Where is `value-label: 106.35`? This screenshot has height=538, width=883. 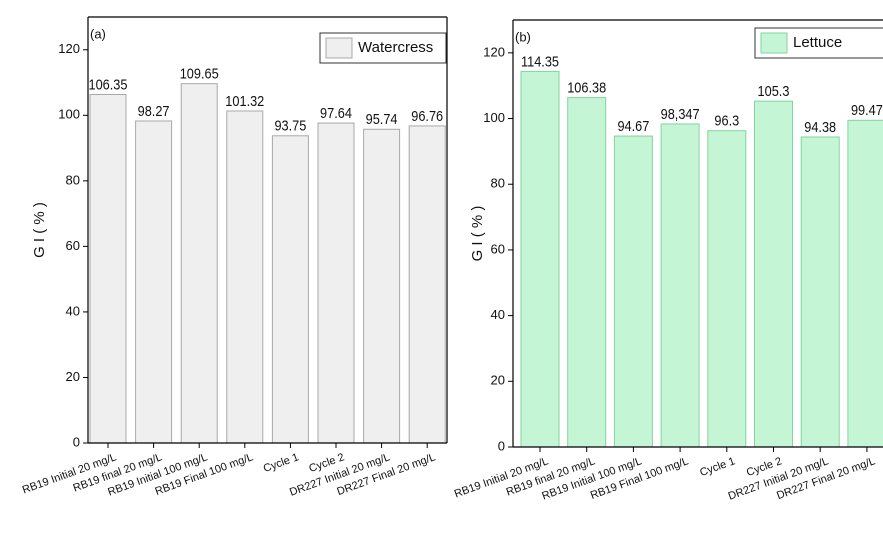
value-label: 106.35 is located at coordinates (108, 83).